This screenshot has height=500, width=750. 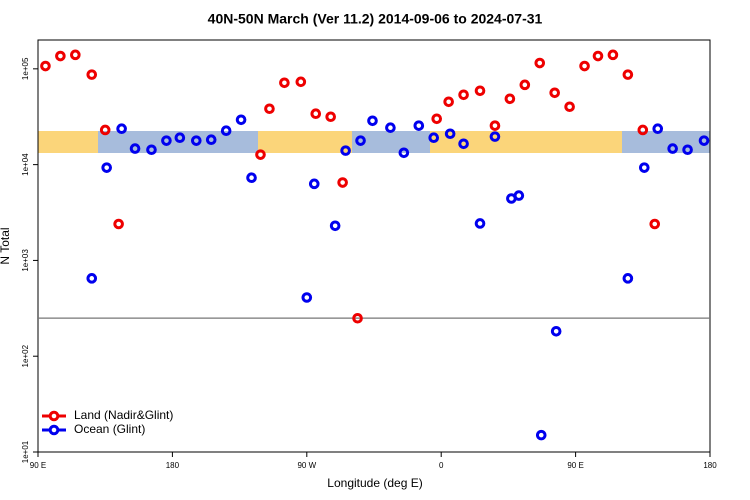 What do you see at coordinates (25, 451) in the screenshot?
I see `y-tick-label: 1e+01` at bounding box center [25, 451].